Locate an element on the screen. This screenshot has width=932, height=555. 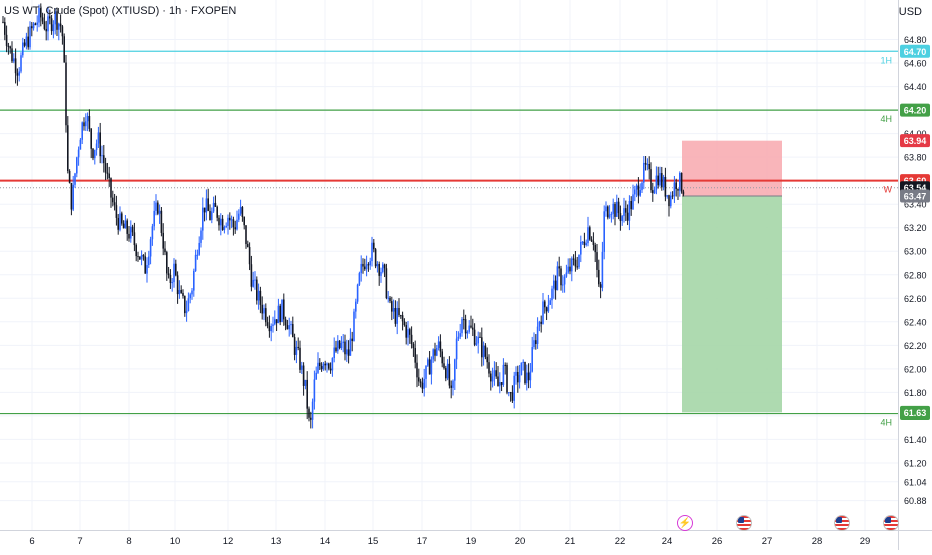
time-tick-label: 28 is located at coordinates (817, 541).